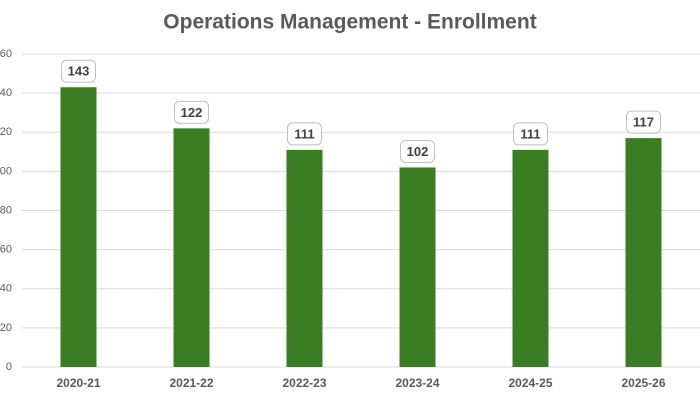 Image resolution: width=700 pixels, height=400 pixels. Describe the element at coordinates (191, 383) in the screenshot. I see `x-tick-label: 2021-22` at that location.